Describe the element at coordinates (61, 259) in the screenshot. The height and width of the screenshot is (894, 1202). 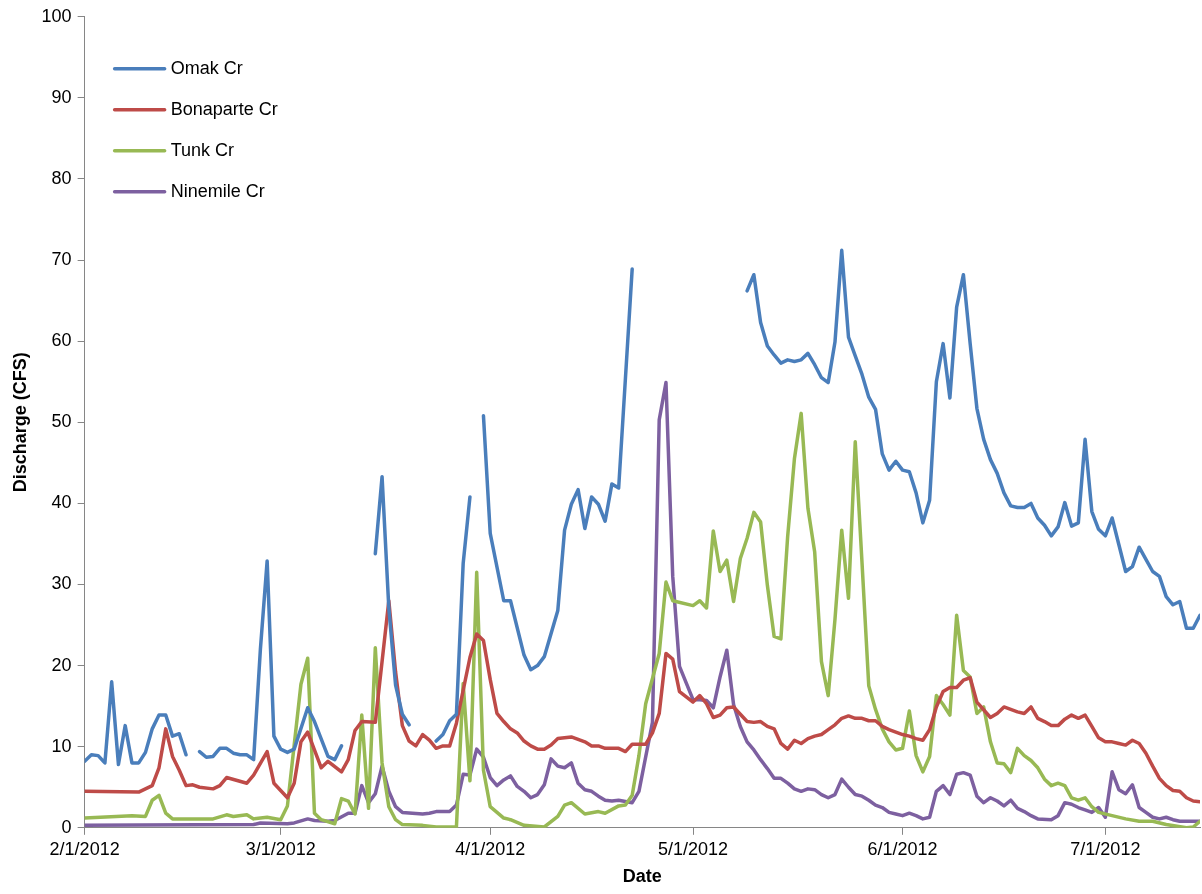
I see `y-tick-label: 70` at that location.